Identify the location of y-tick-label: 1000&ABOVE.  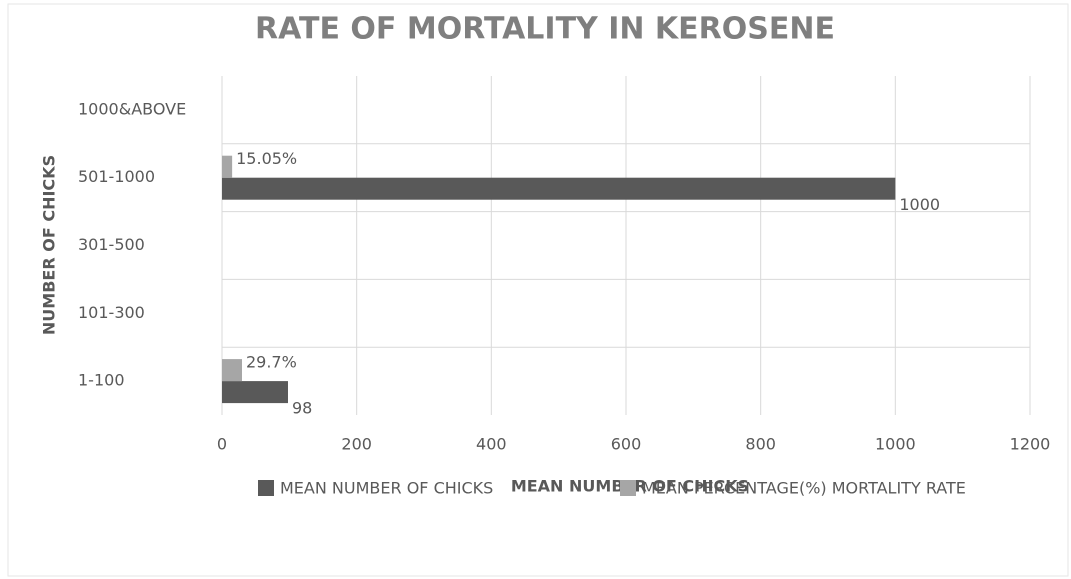
(132, 108).